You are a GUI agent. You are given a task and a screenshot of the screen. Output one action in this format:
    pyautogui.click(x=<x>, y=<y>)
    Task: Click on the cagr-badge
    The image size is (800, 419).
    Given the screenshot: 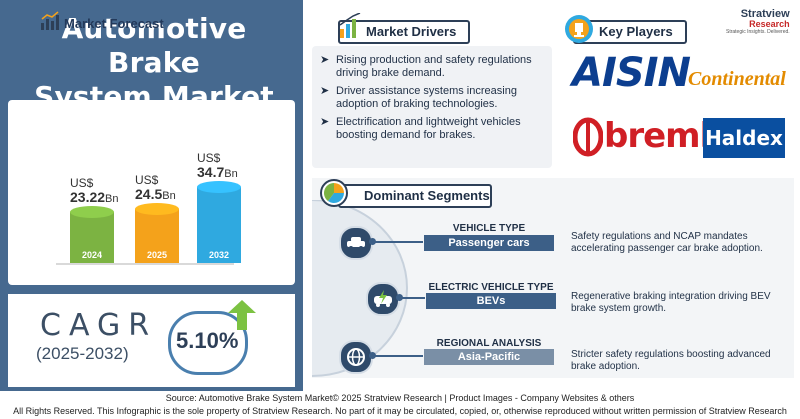 What is the action you would take?
    pyautogui.click(x=208, y=343)
    